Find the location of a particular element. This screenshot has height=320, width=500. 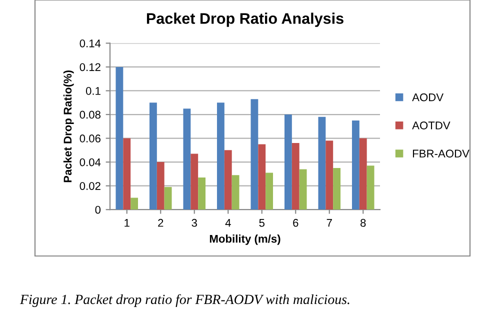

caption: Figure 1. Packet drop ratio for FBR-AODV with malicious. is located at coordinates (185, 300).